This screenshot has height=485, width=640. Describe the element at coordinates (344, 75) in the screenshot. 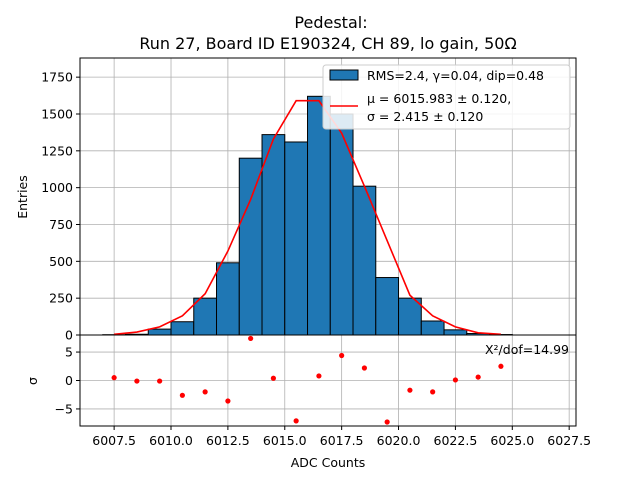

I see `legend-histogram-swatch` at that location.